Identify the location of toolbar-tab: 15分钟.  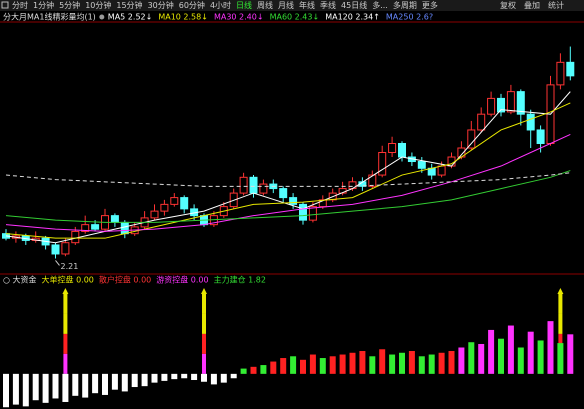
(129, 5).